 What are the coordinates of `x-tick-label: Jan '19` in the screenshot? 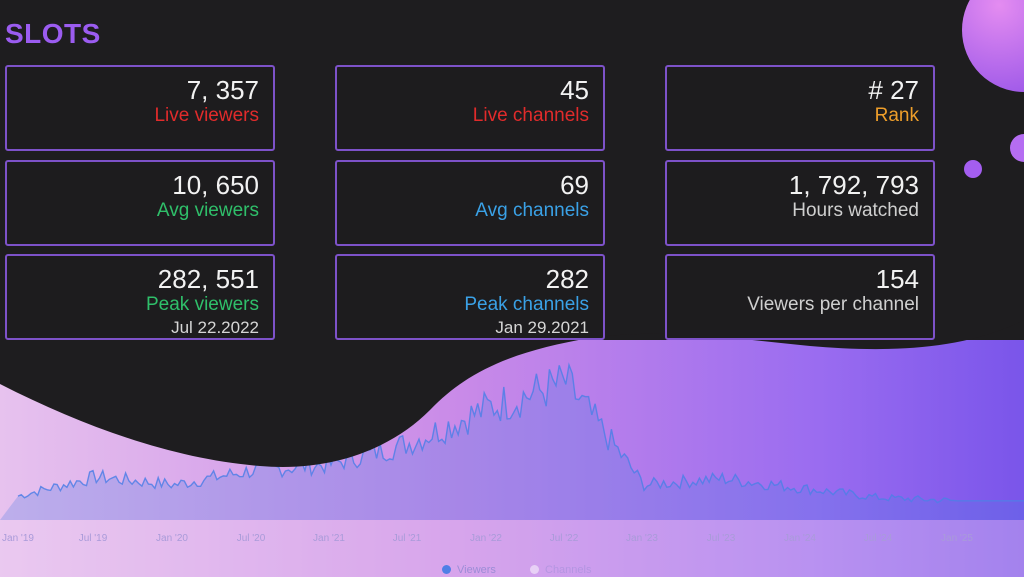 It's located at (18, 538).